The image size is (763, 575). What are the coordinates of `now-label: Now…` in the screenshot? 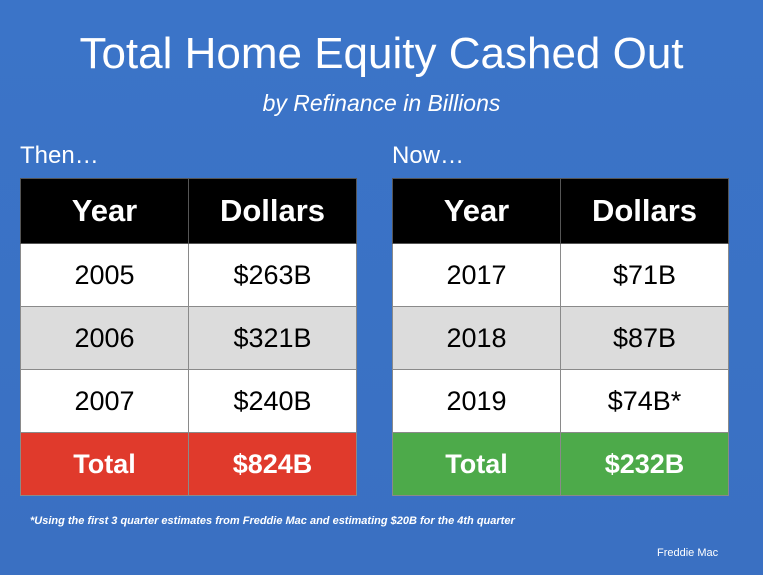 It's located at (428, 155).